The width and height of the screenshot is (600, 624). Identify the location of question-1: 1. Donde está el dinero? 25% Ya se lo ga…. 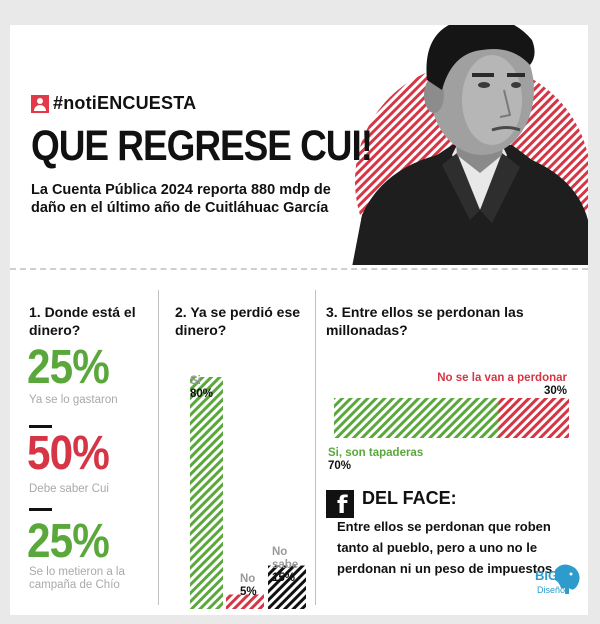
(82, 445).